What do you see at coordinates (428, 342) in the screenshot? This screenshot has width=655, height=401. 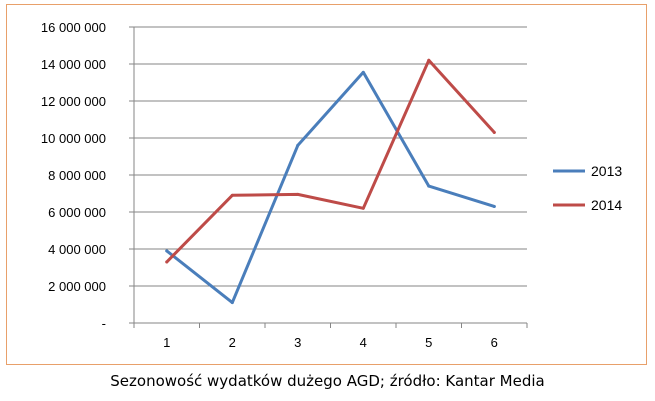 I see `x-tick-label: 5` at bounding box center [428, 342].